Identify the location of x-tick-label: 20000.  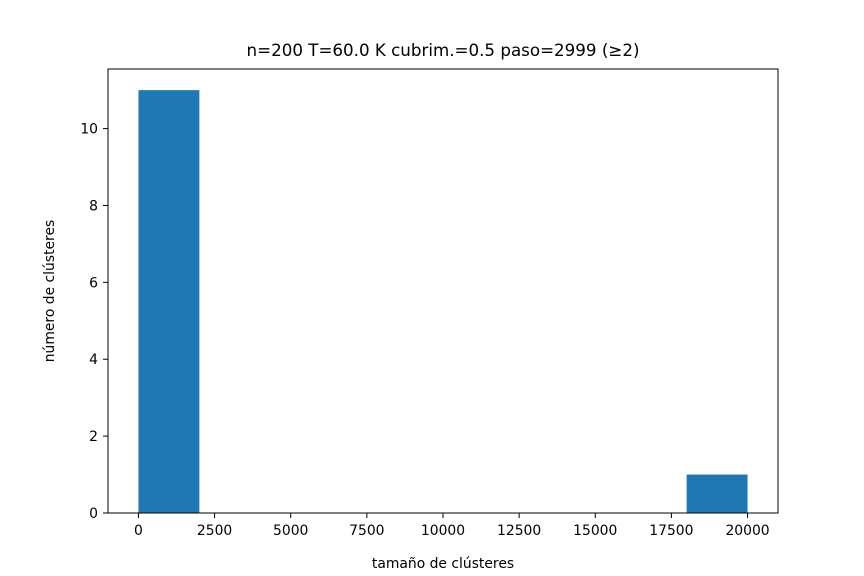
(747, 531).